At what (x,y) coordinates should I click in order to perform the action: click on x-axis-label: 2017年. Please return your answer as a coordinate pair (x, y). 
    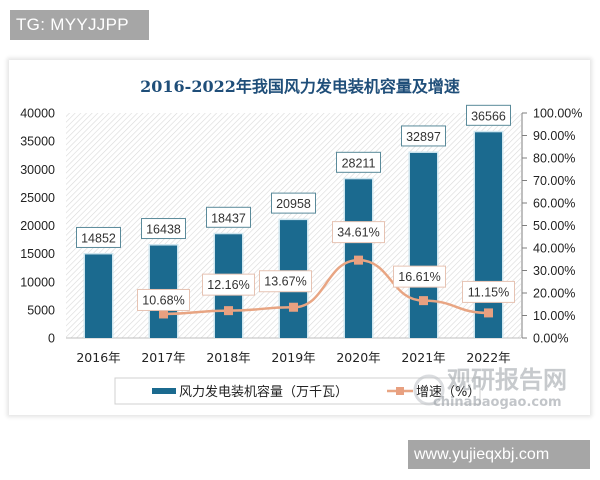
    Looking at the image, I should click on (163, 357).